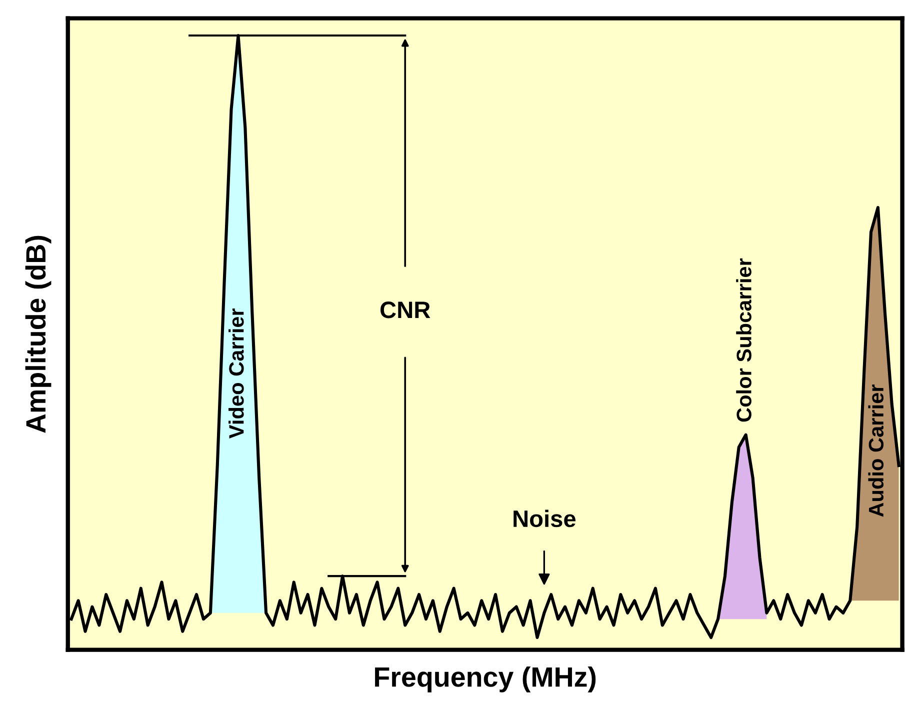  What do you see at coordinates (405, 310) in the screenshot?
I see `annotation: CNR` at bounding box center [405, 310].